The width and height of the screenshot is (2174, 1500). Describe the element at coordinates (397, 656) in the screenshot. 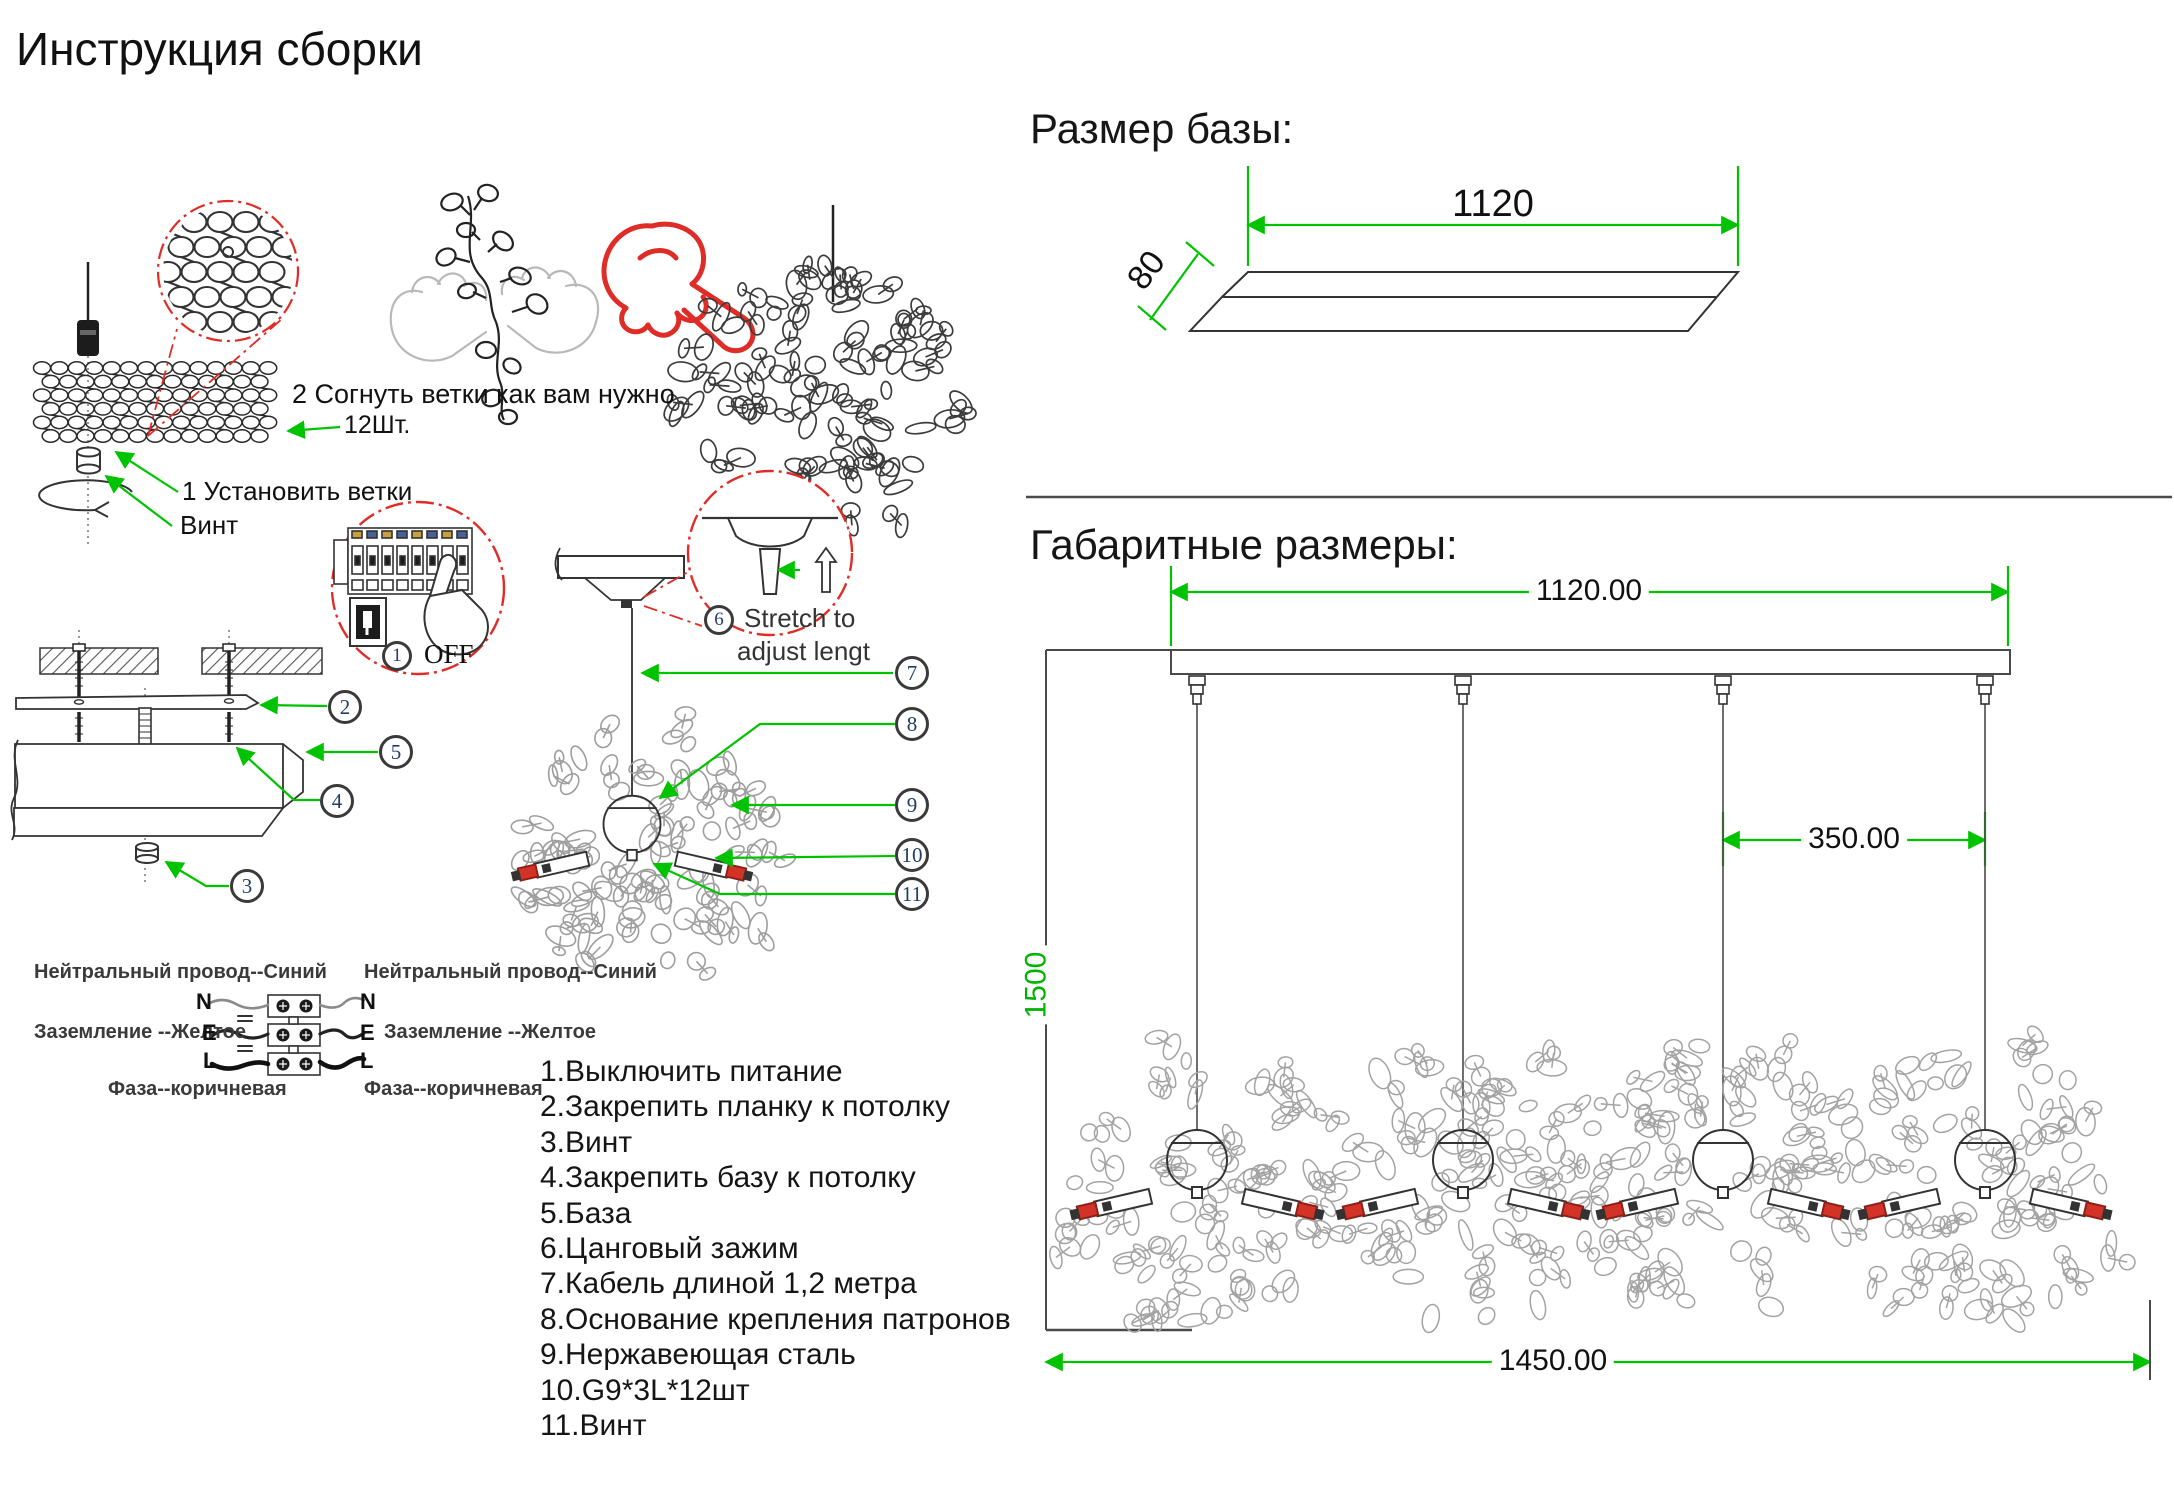

I see `callout-1-circle: 1` at that location.